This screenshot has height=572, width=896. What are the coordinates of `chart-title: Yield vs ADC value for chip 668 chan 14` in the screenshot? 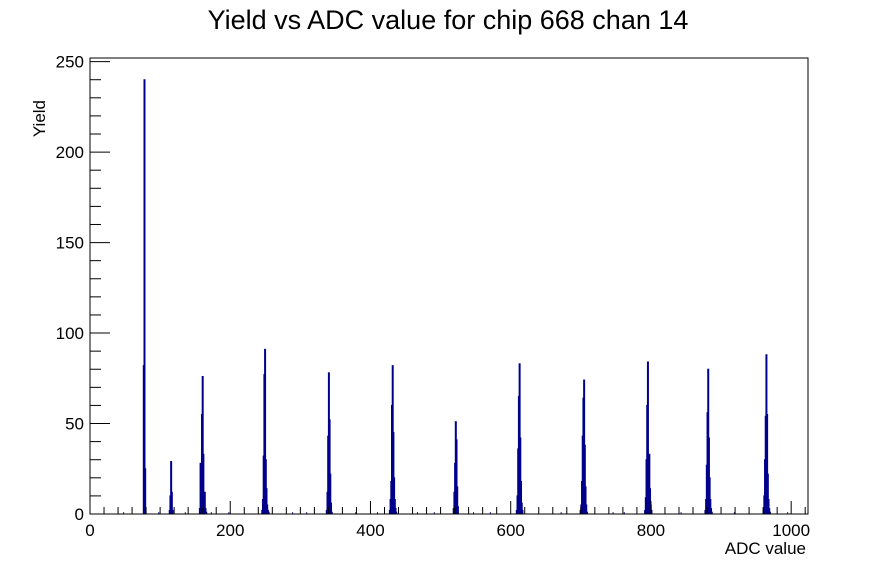 It's located at (448, 20).